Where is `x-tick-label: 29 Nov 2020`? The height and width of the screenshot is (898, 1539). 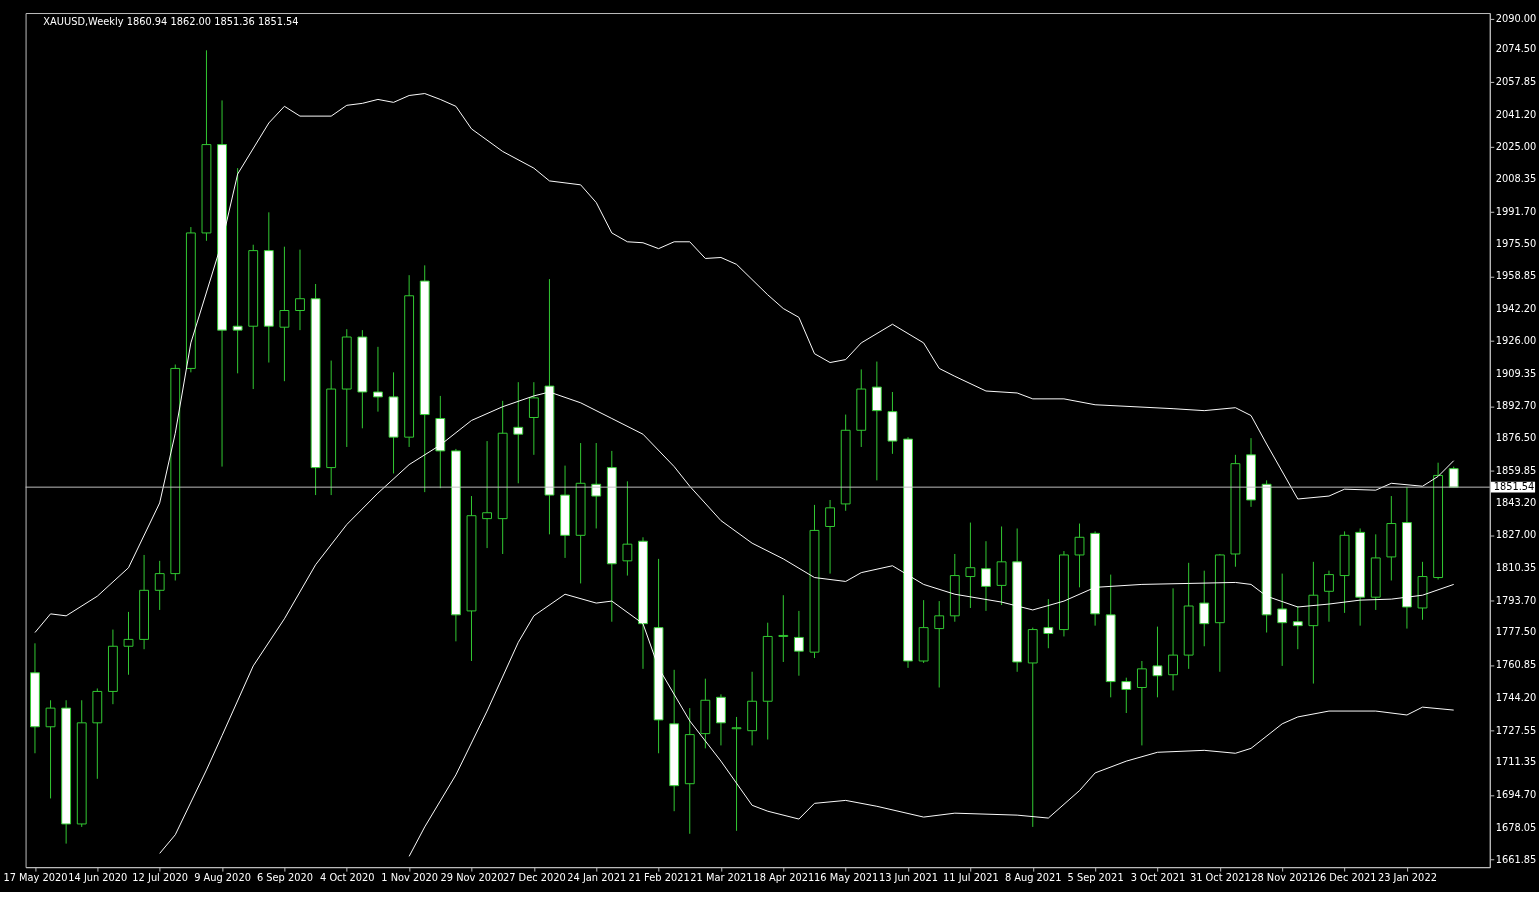 x-tick-label: 29 Nov 2020 is located at coordinates (472, 878).